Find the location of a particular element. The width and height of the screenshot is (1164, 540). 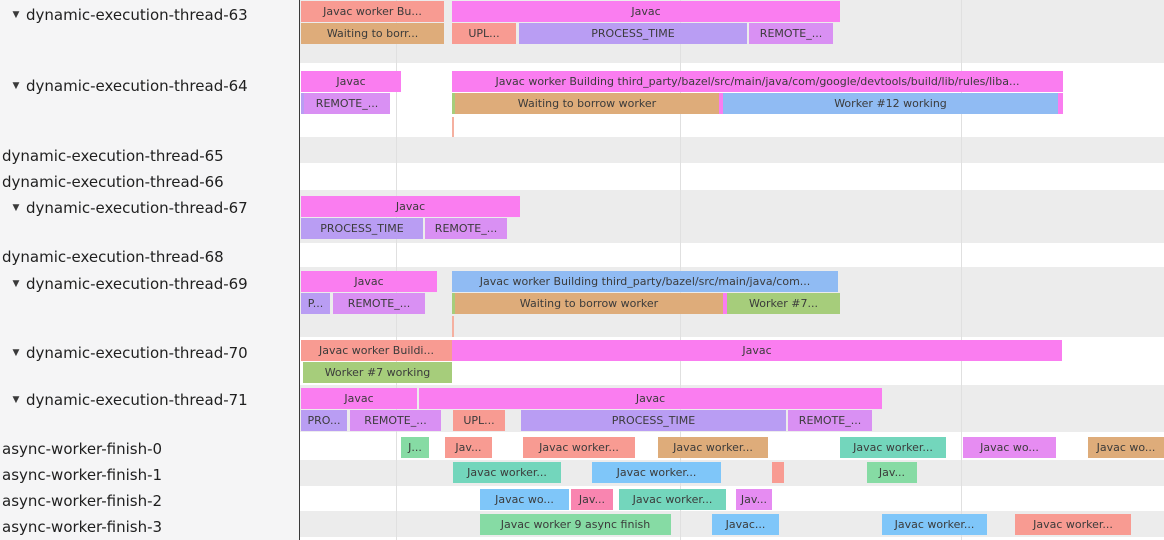

thread-label: dynamic-execution-thread-66 is located at coordinates (113, 181).